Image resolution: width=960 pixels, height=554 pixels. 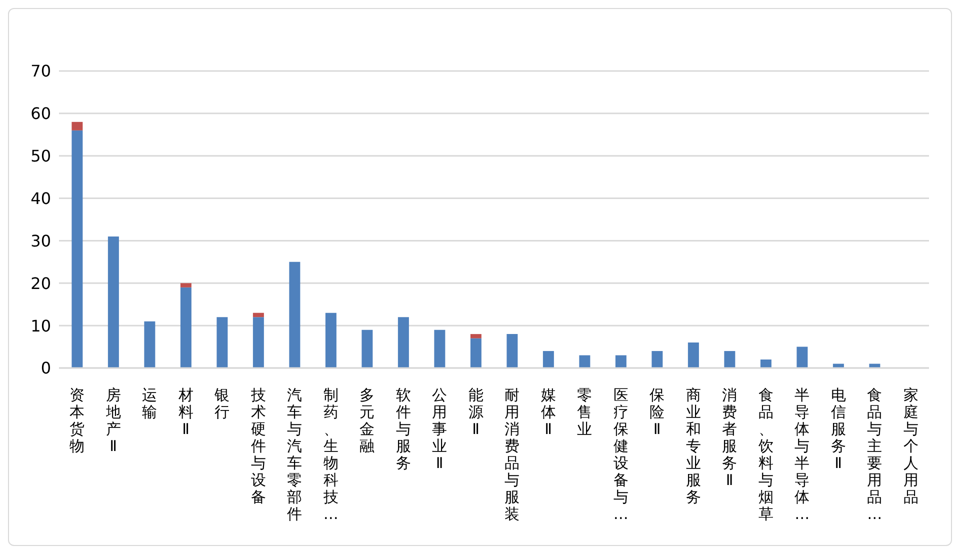 I want to click on x-tick-label: 消费者服务Ⅱ, so click(x=730, y=437).